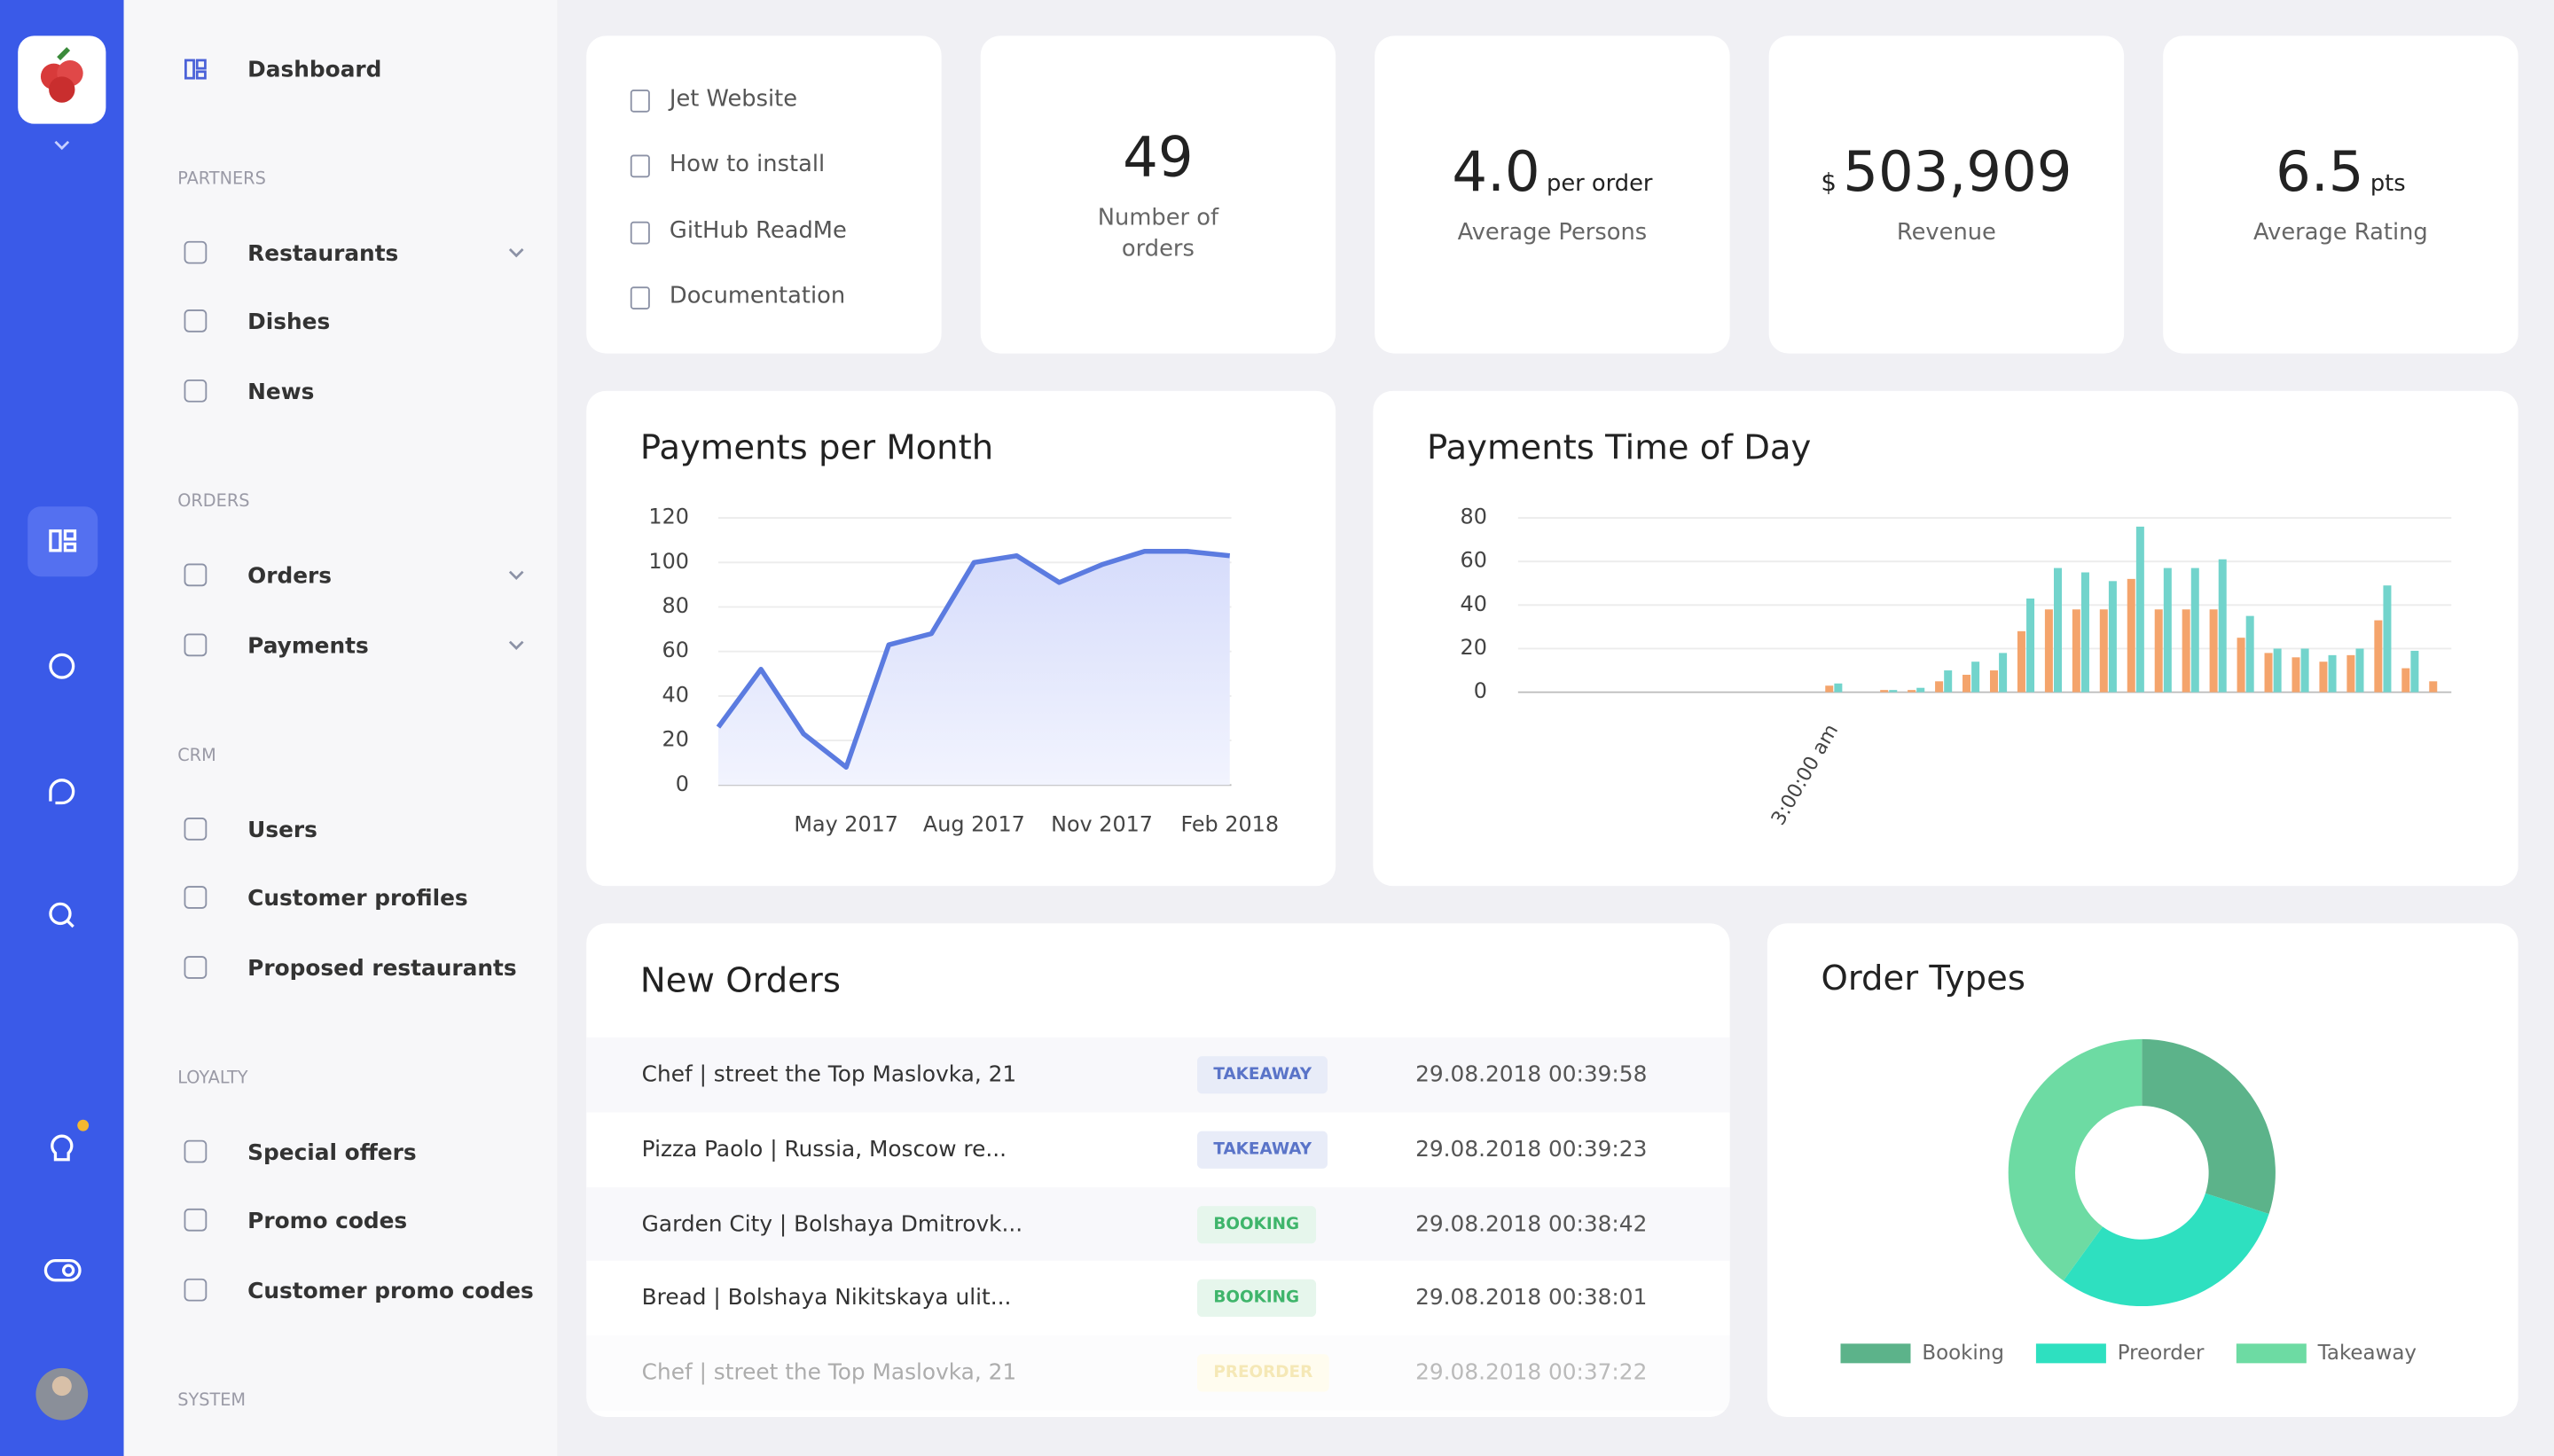 This screenshot has height=1456, width=2554. What do you see at coordinates (62, 145) in the screenshot?
I see `rail-chevron` at bounding box center [62, 145].